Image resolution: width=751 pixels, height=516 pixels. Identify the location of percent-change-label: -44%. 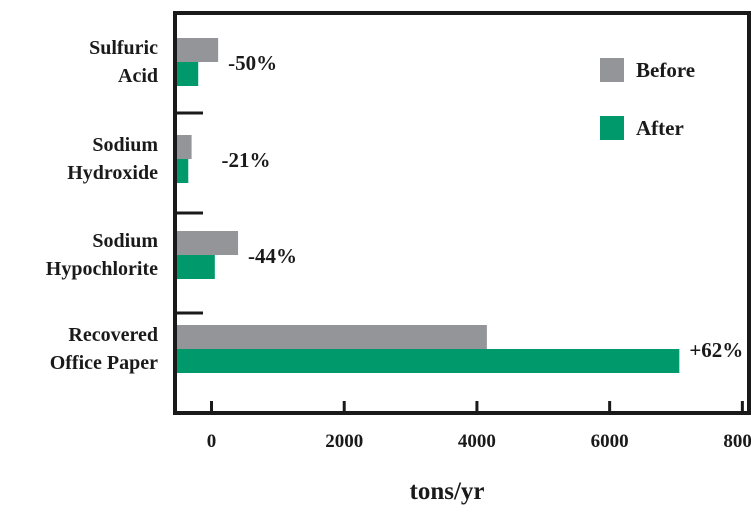
(272, 256).